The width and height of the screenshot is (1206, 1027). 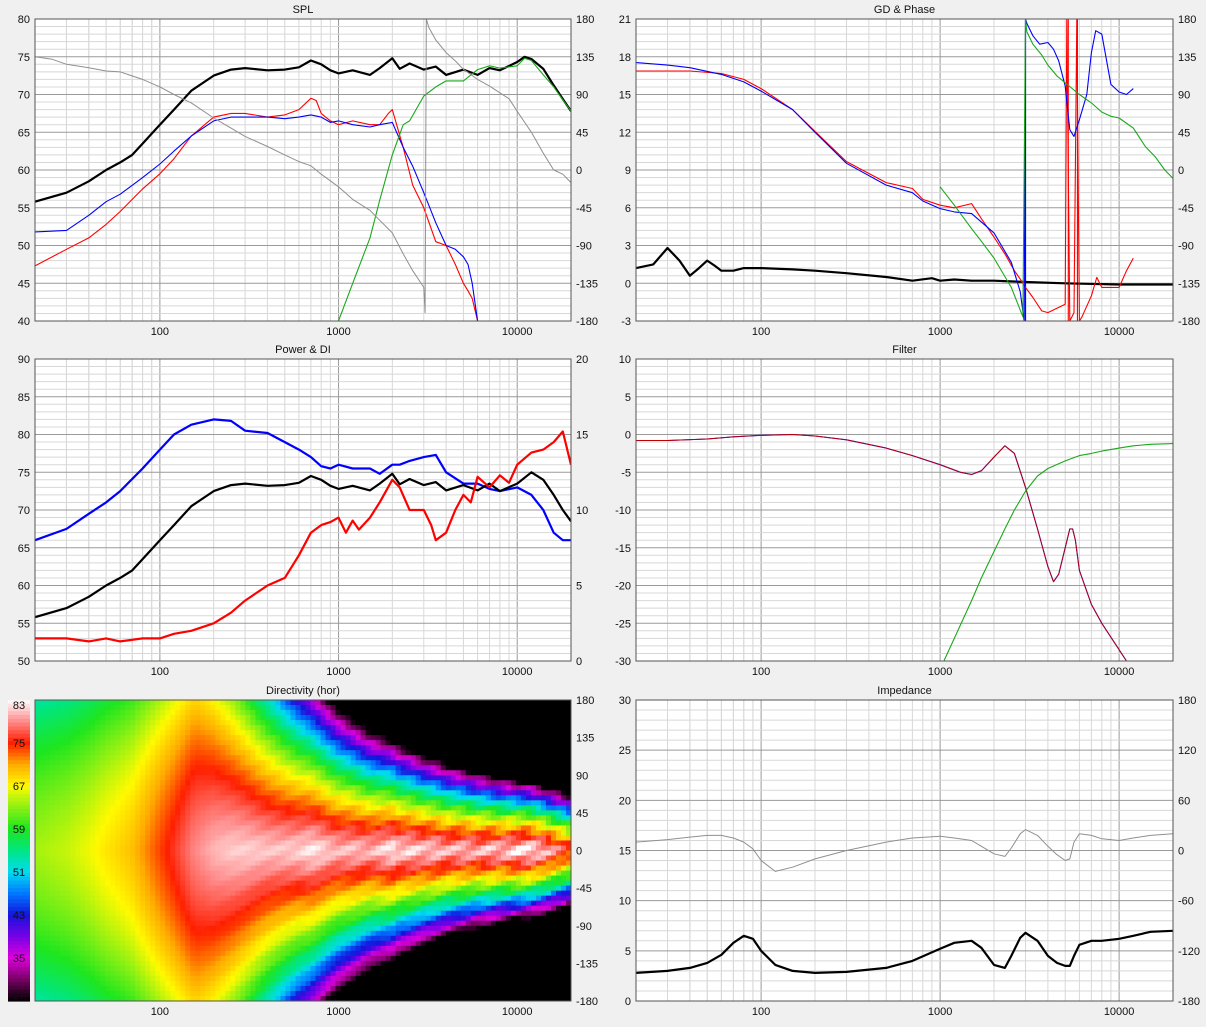 I want to click on directivity-heatmap, so click(x=303, y=851).